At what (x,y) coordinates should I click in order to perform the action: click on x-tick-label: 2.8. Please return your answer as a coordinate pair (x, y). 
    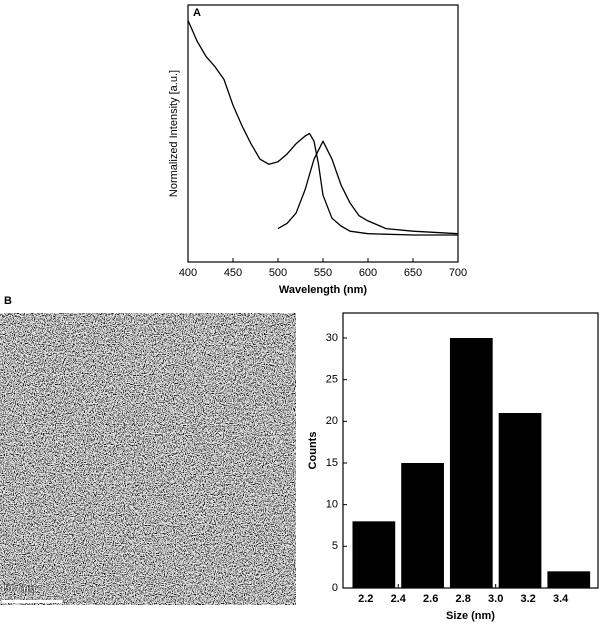
    Looking at the image, I should click on (463, 599).